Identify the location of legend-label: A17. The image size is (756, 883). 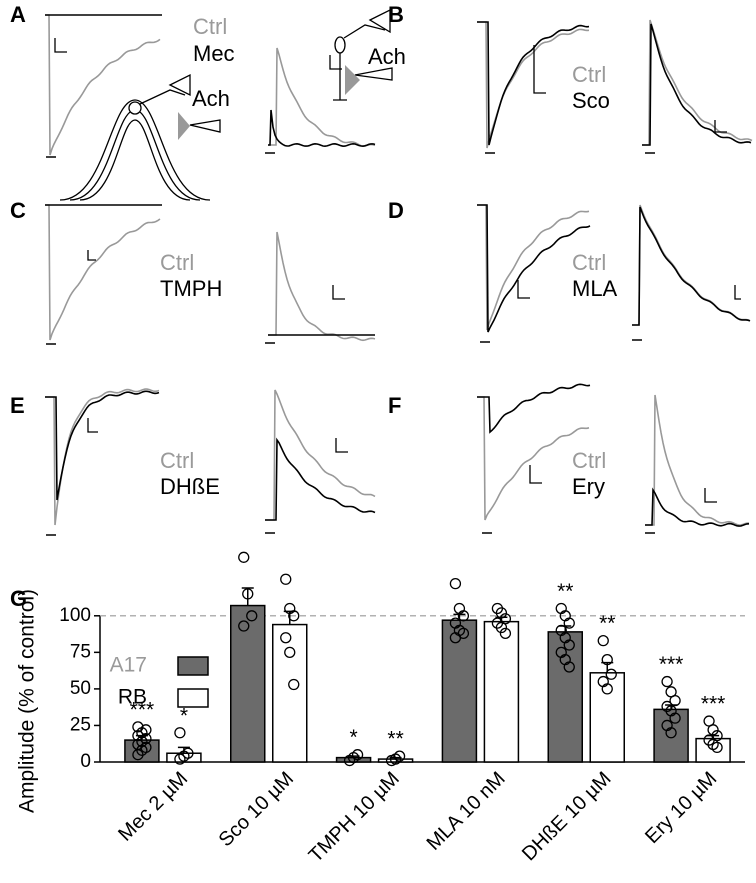
(128, 665).